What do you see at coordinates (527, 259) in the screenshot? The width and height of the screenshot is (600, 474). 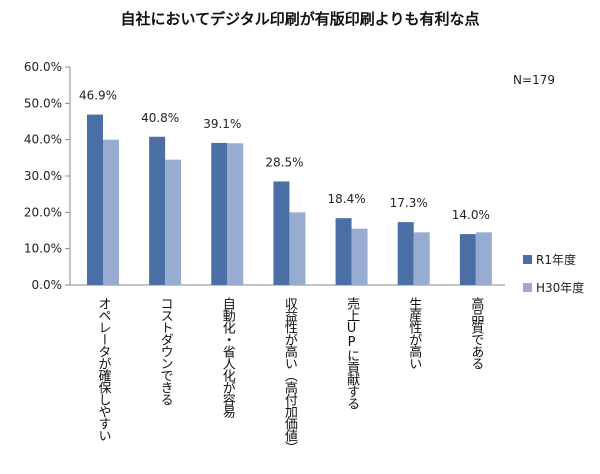 I see `legend-swatch-r1` at bounding box center [527, 259].